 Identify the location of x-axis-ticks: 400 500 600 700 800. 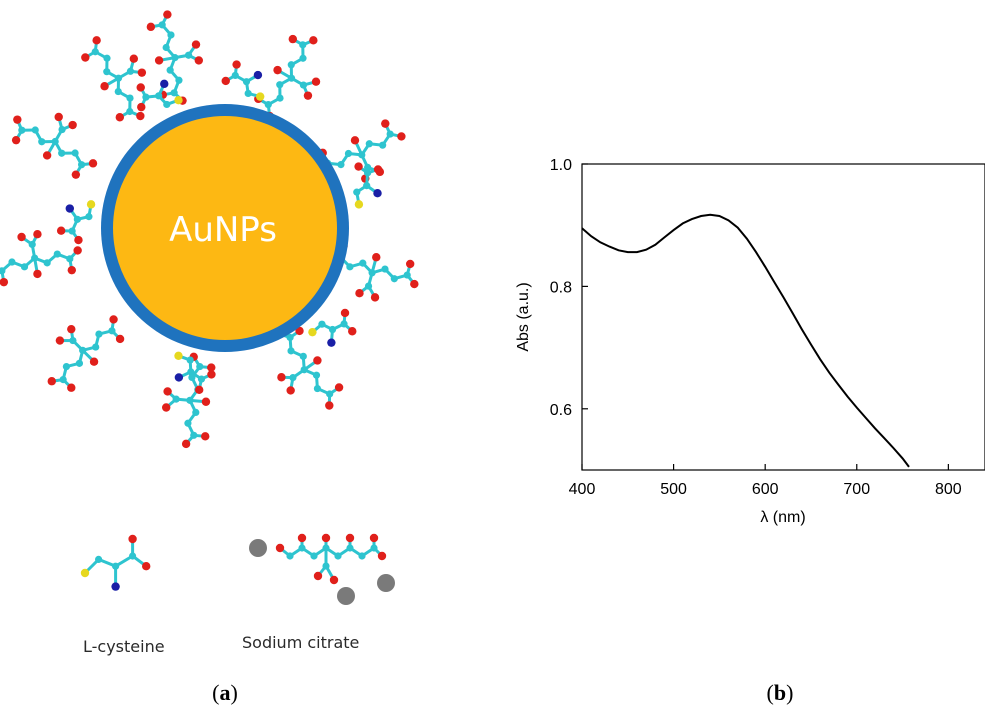
(765, 481).